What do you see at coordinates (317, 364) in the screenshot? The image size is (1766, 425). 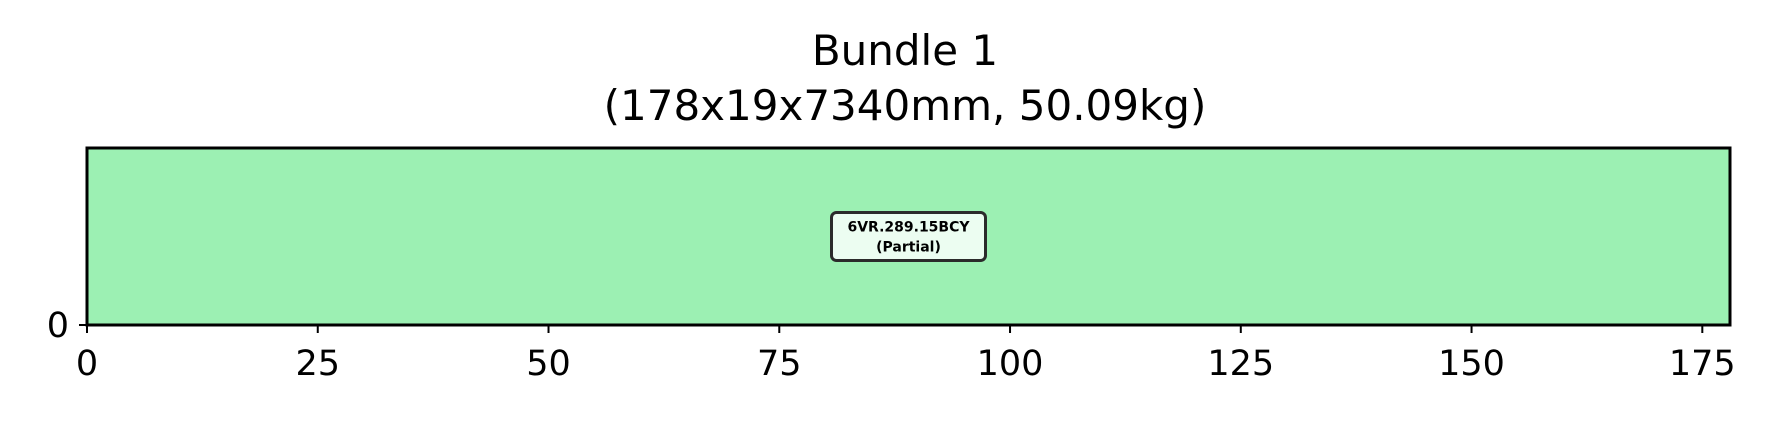 I see `x-tick-label: 25` at bounding box center [317, 364].